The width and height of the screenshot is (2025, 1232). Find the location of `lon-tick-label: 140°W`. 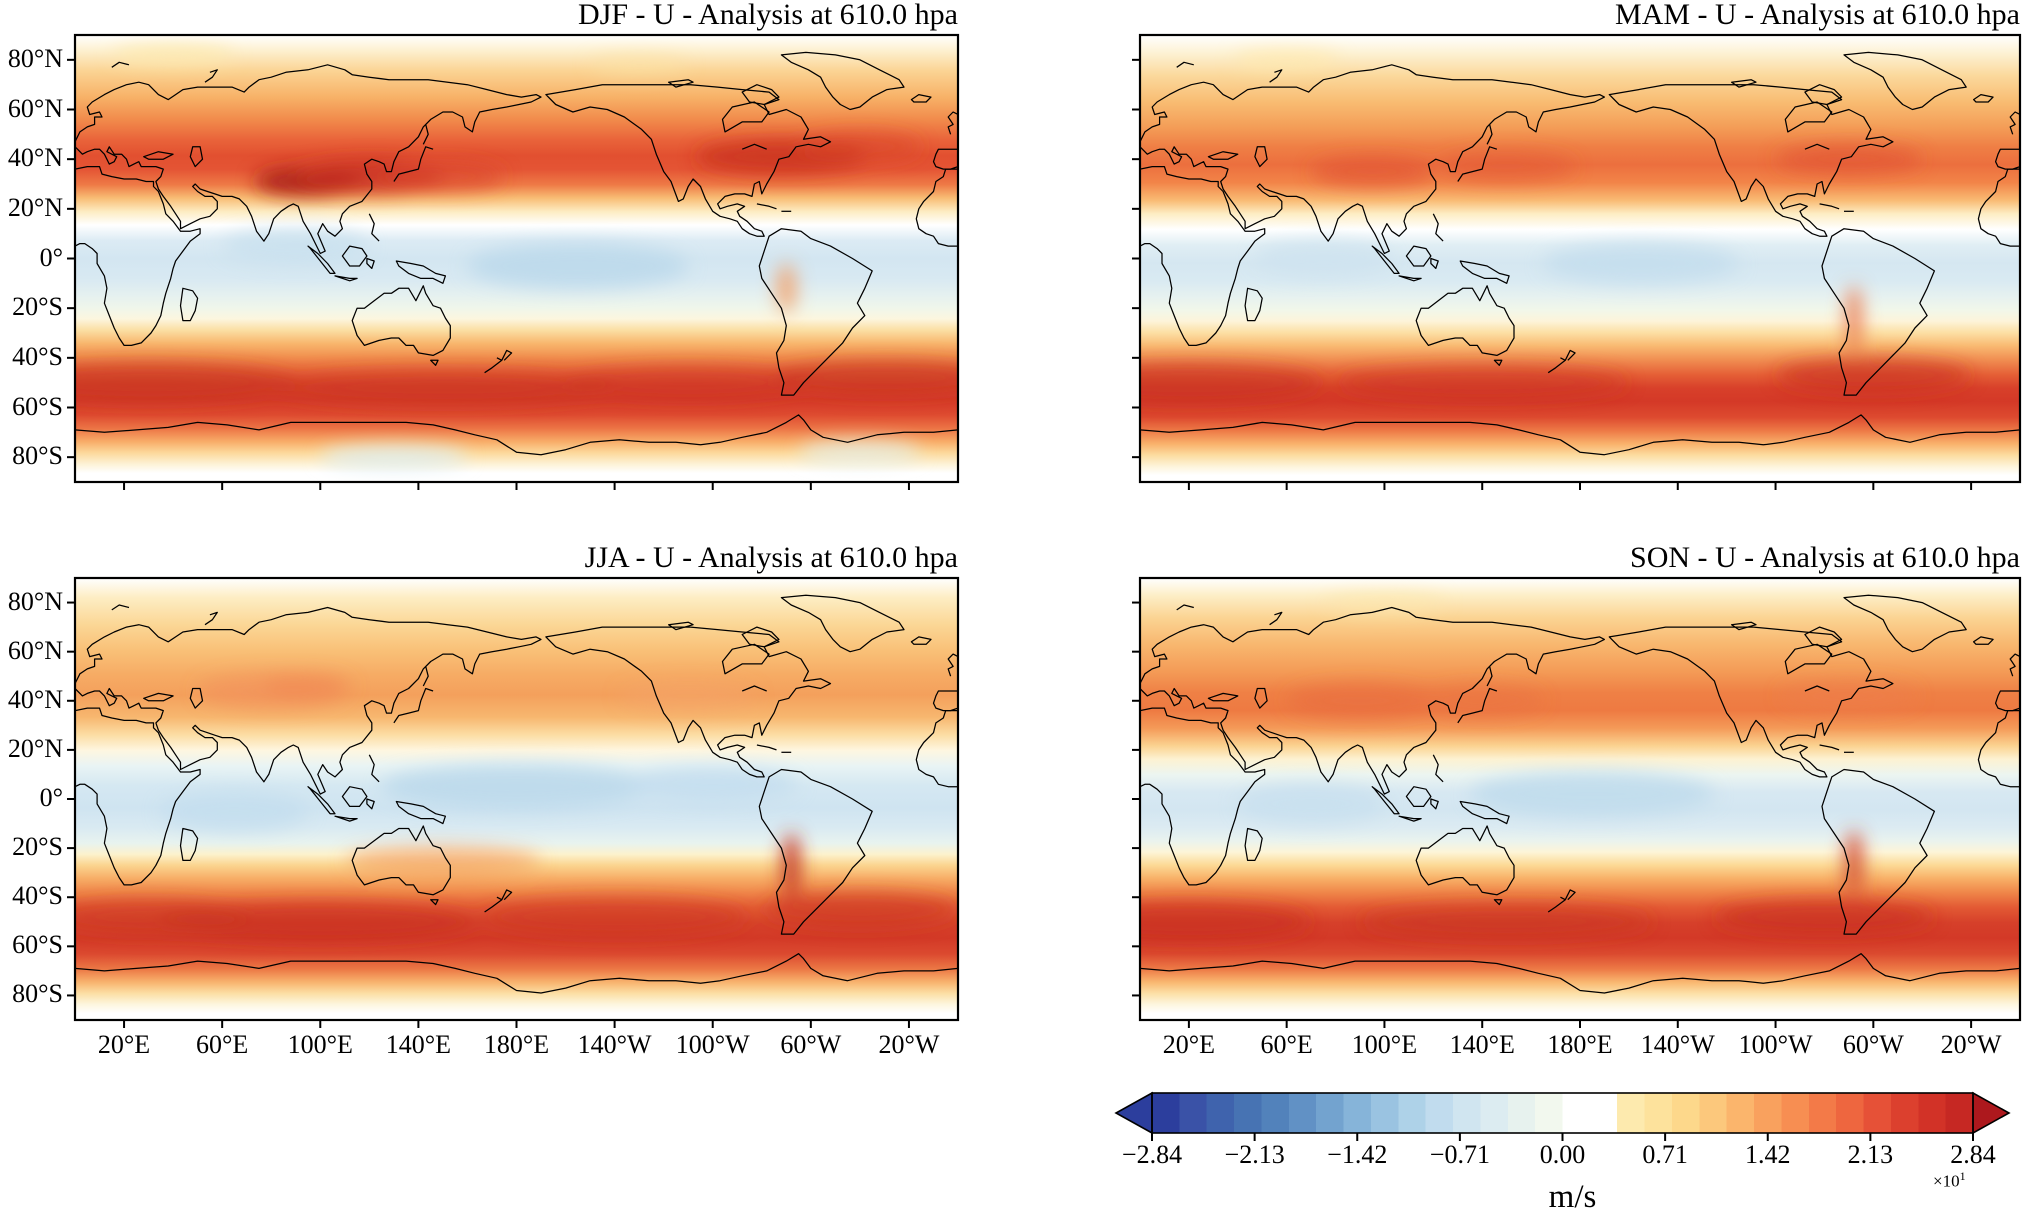

lon-tick-label: 140°W is located at coordinates (1677, 1044).